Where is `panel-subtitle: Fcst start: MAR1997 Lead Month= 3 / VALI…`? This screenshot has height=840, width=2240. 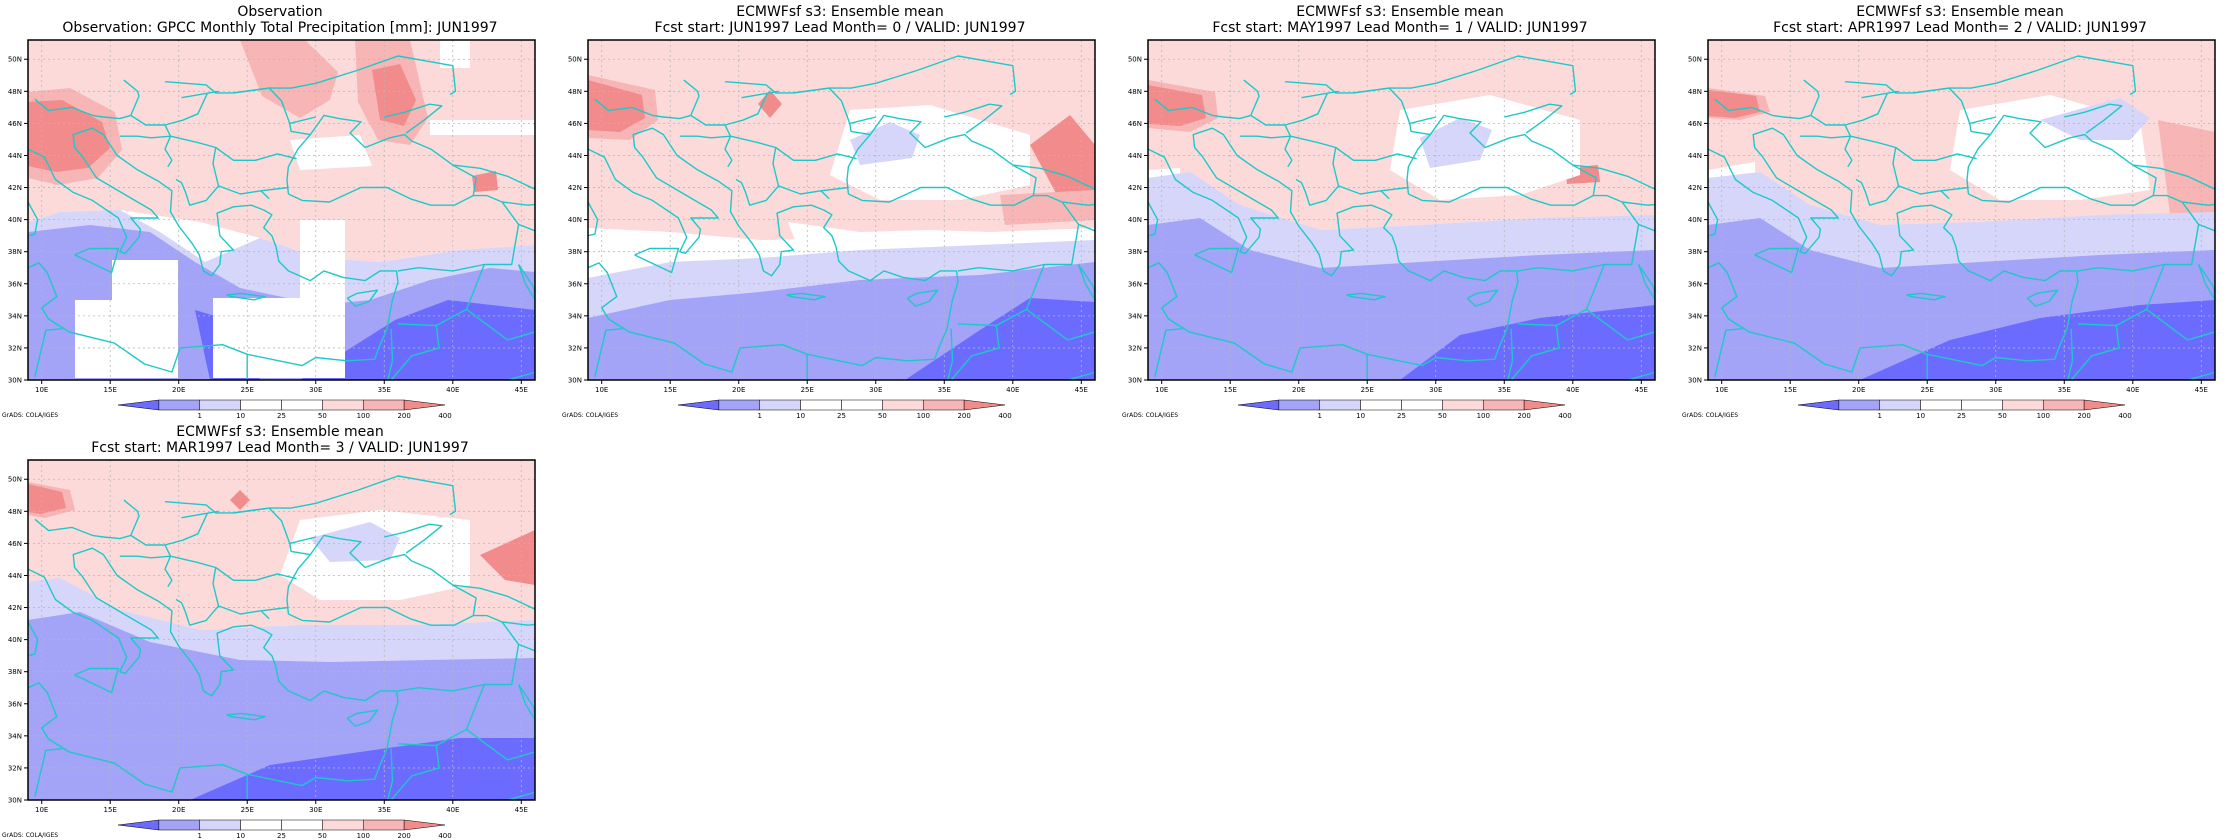 panel-subtitle: Fcst start: MAR1997 Lead Month= 3 / VALI… is located at coordinates (280, 448).